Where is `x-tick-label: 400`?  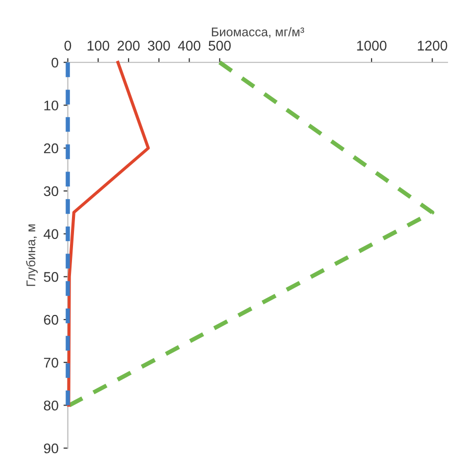 x-tick-label: 400 is located at coordinates (189, 45).